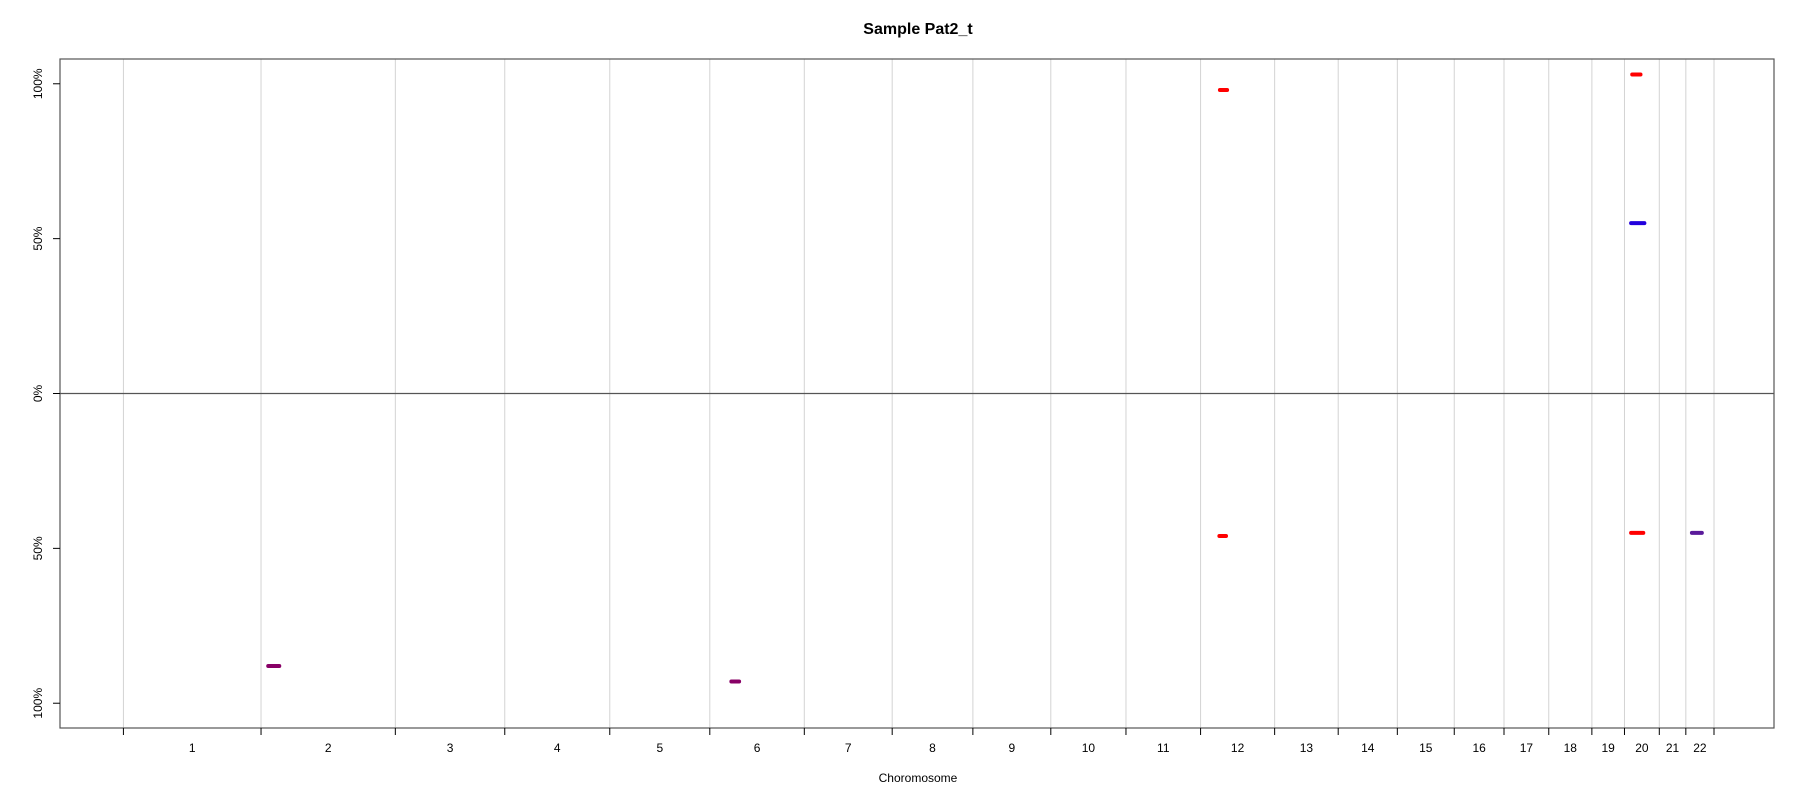  What do you see at coordinates (1571, 748) in the screenshot?
I see `x-tick-label: 18` at bounding box center [1571, 748].